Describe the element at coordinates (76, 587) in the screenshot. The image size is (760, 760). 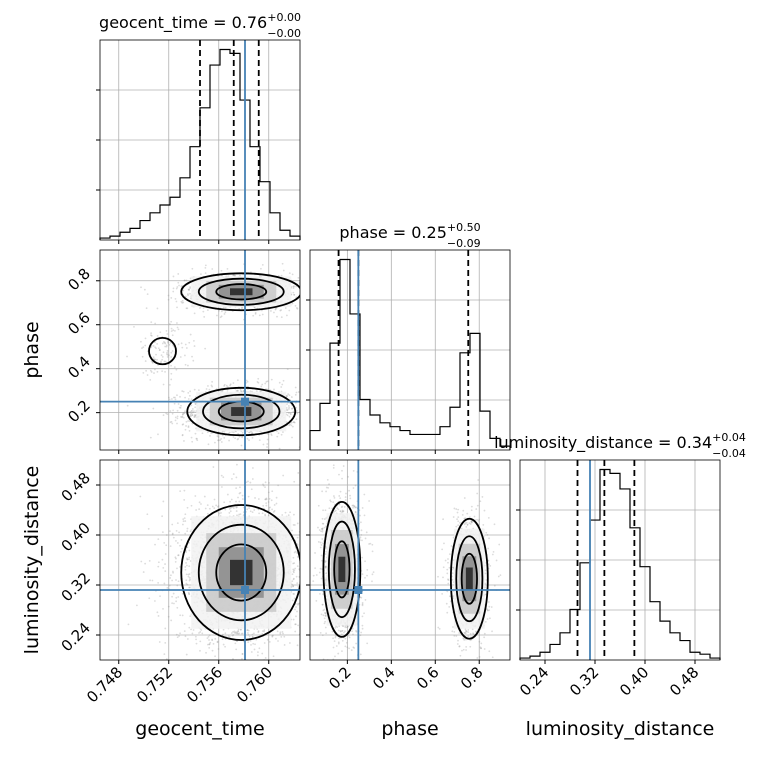
I see `y-tick-label-luminosity_distance: 0.32` at that location.